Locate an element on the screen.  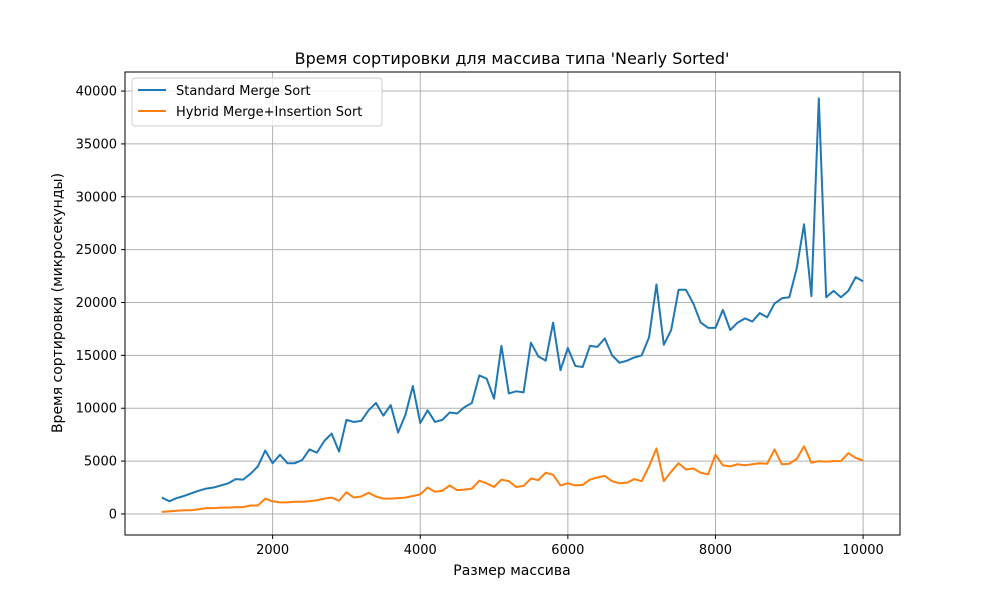
x-tick-label: 2000 is located at coordinates (272, 550).